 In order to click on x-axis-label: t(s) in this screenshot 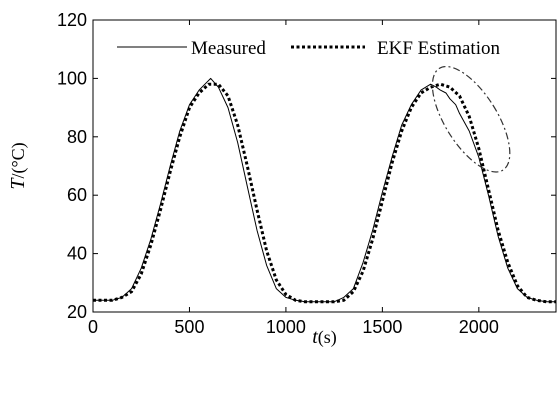, I will do `click(324, 337)`.